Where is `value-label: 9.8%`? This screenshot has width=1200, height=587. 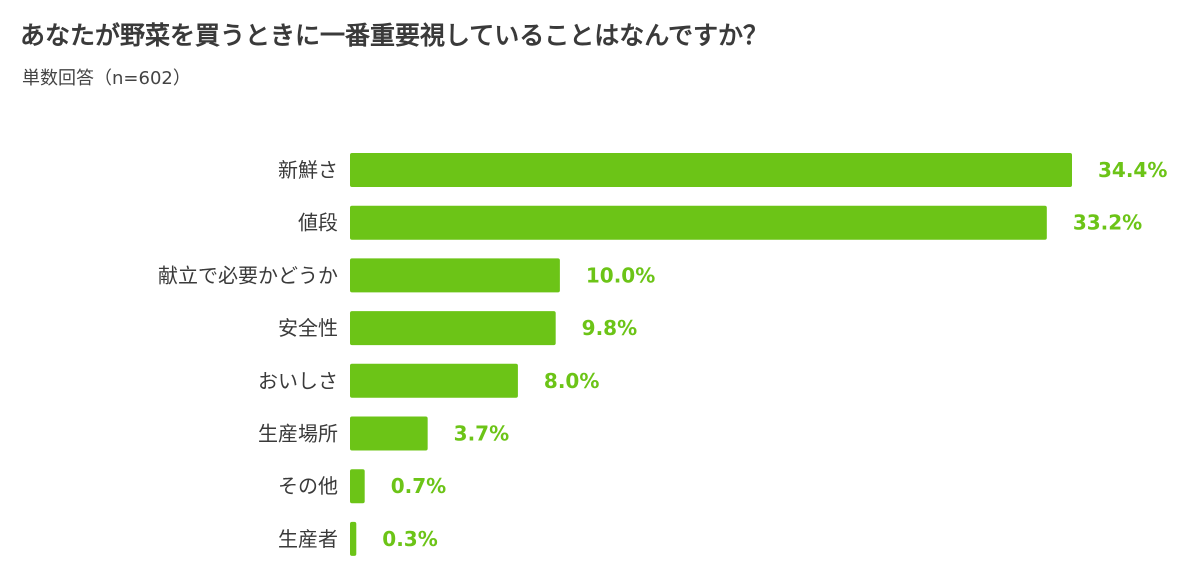
value-label: 9.8% is located at coordinates (609, 328).